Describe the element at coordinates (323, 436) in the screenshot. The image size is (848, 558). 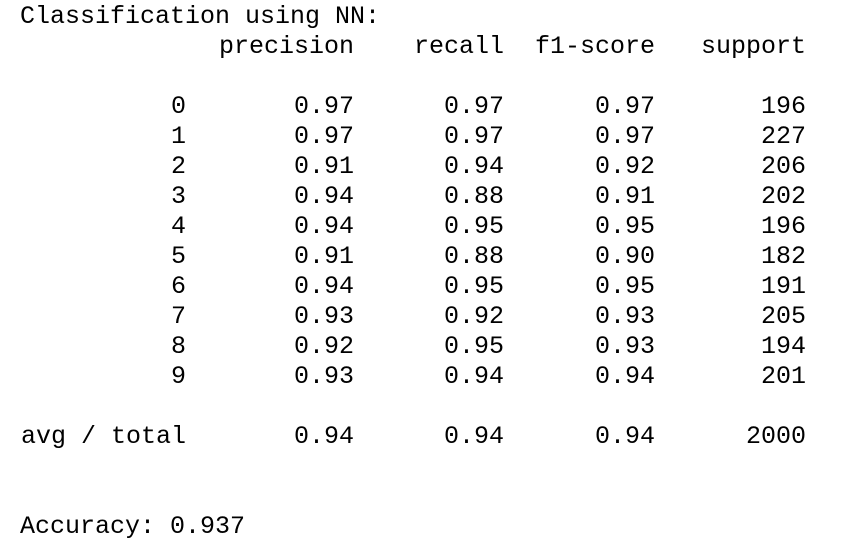
I see `total-precision: 0.94` at that location.